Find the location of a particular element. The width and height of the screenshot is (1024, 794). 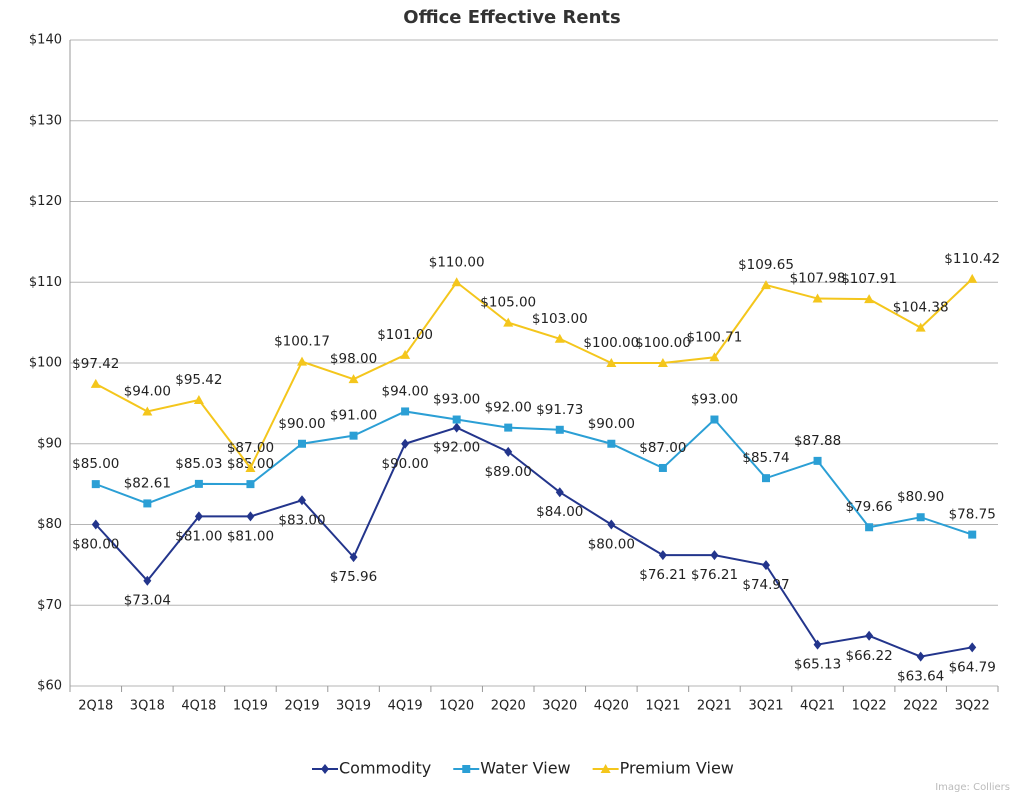

data-label: $95.42 is located at coordinates (198, 380).